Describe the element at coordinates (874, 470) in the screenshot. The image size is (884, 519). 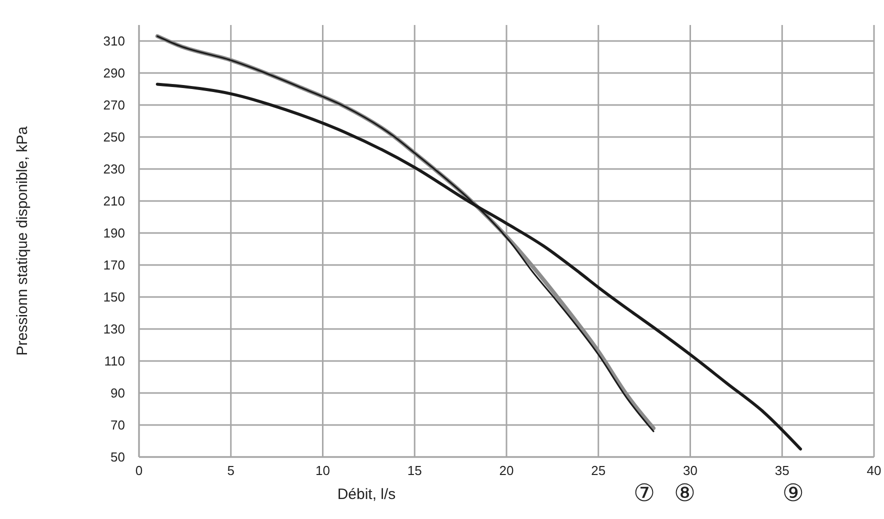
I see `x-tick-label: 40` at that location.